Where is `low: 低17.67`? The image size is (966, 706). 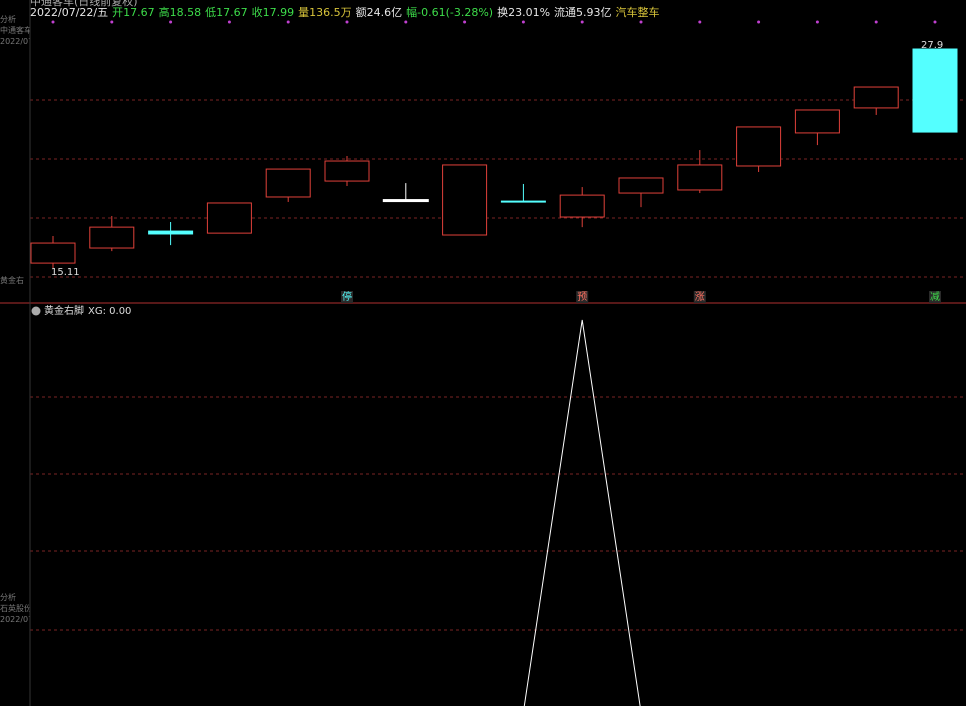 low: 低17.67 is located at coordinates (226, 12).